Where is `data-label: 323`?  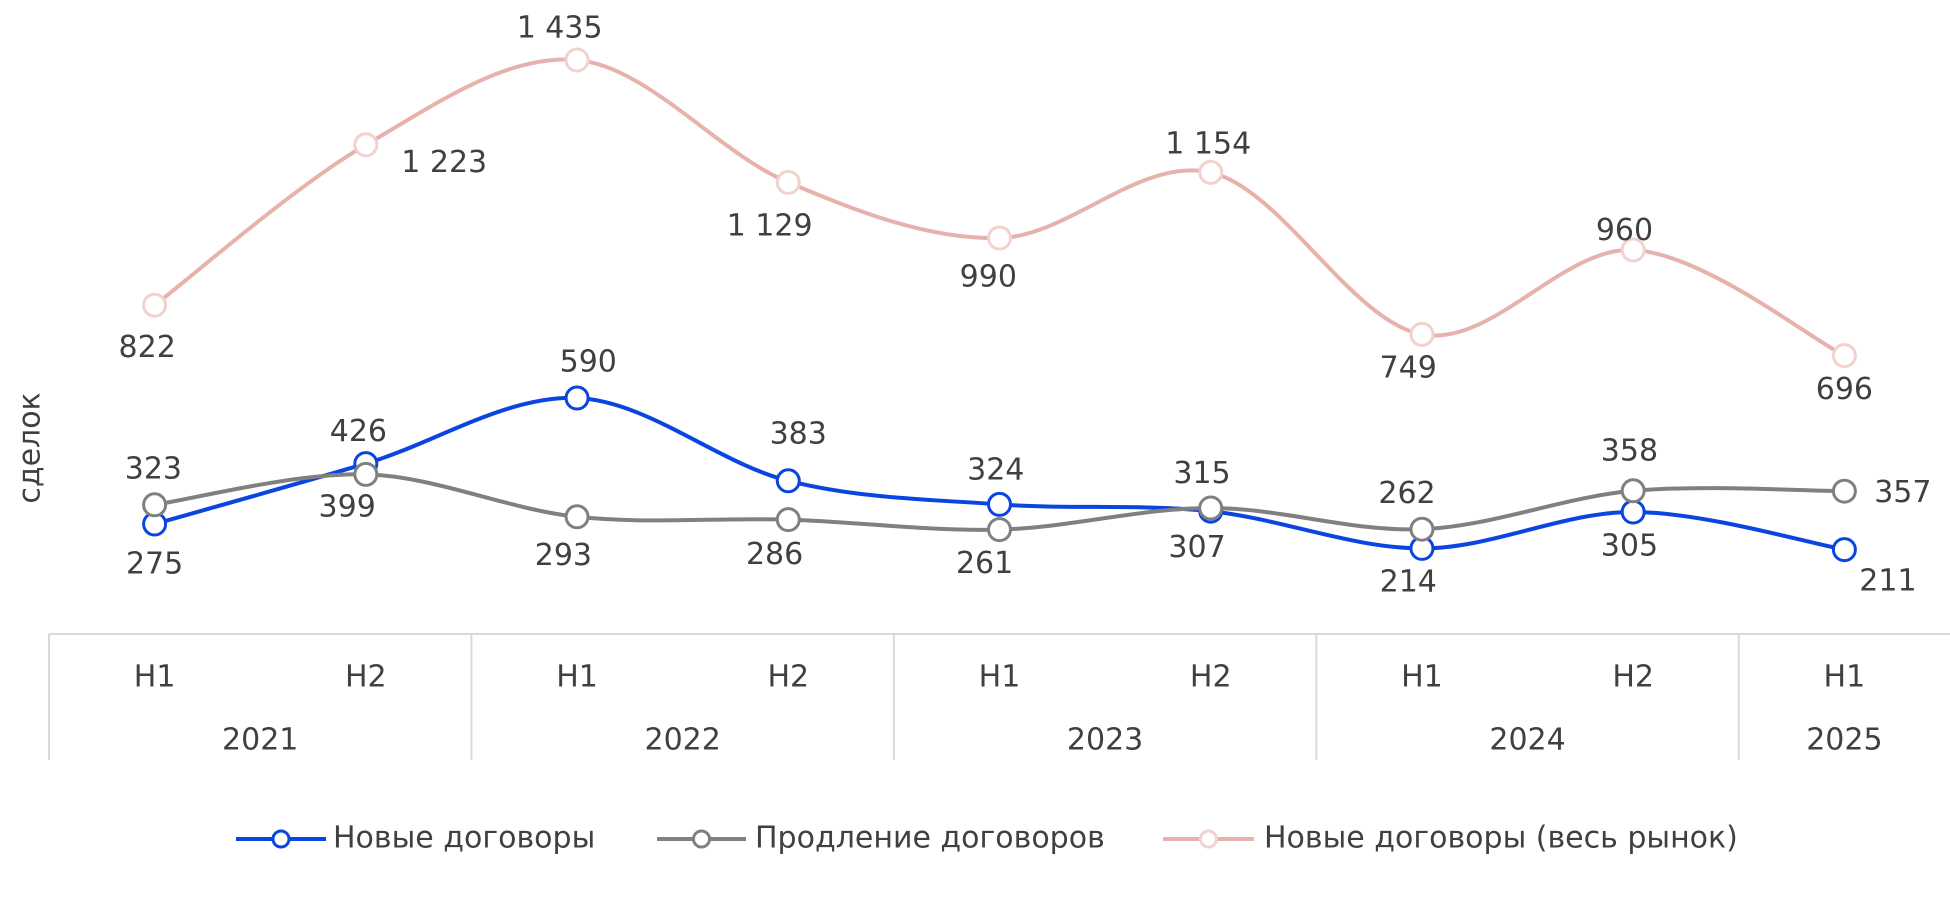
data-label: 323 is located at coordinates (153, 468).